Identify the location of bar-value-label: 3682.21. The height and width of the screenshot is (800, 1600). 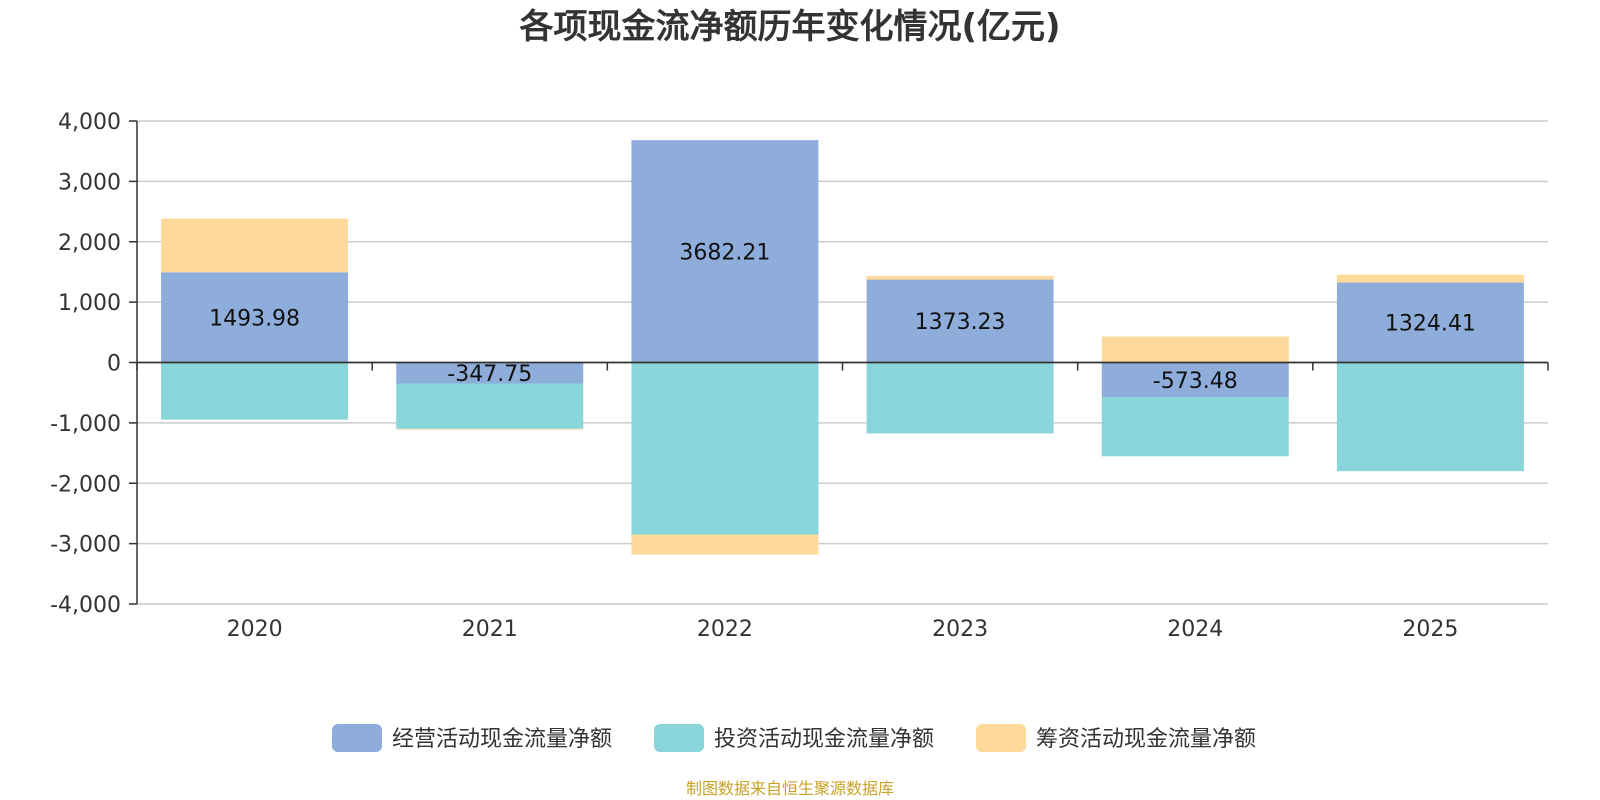
(724, 252).